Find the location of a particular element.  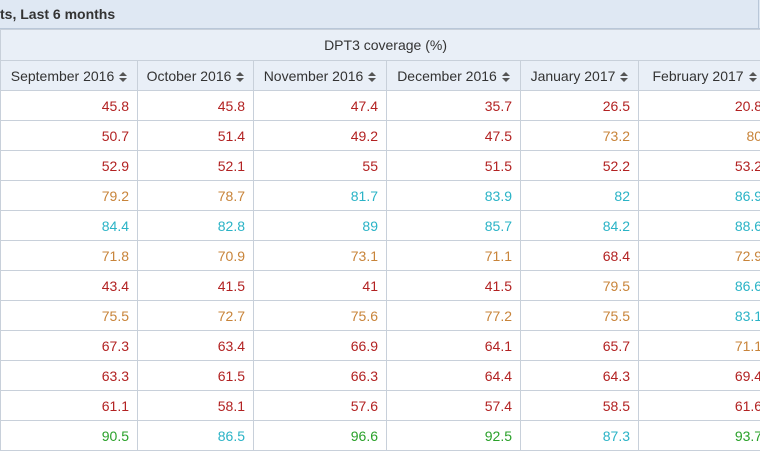

table-cell: 73.2 is located at coordinates (579, 135).